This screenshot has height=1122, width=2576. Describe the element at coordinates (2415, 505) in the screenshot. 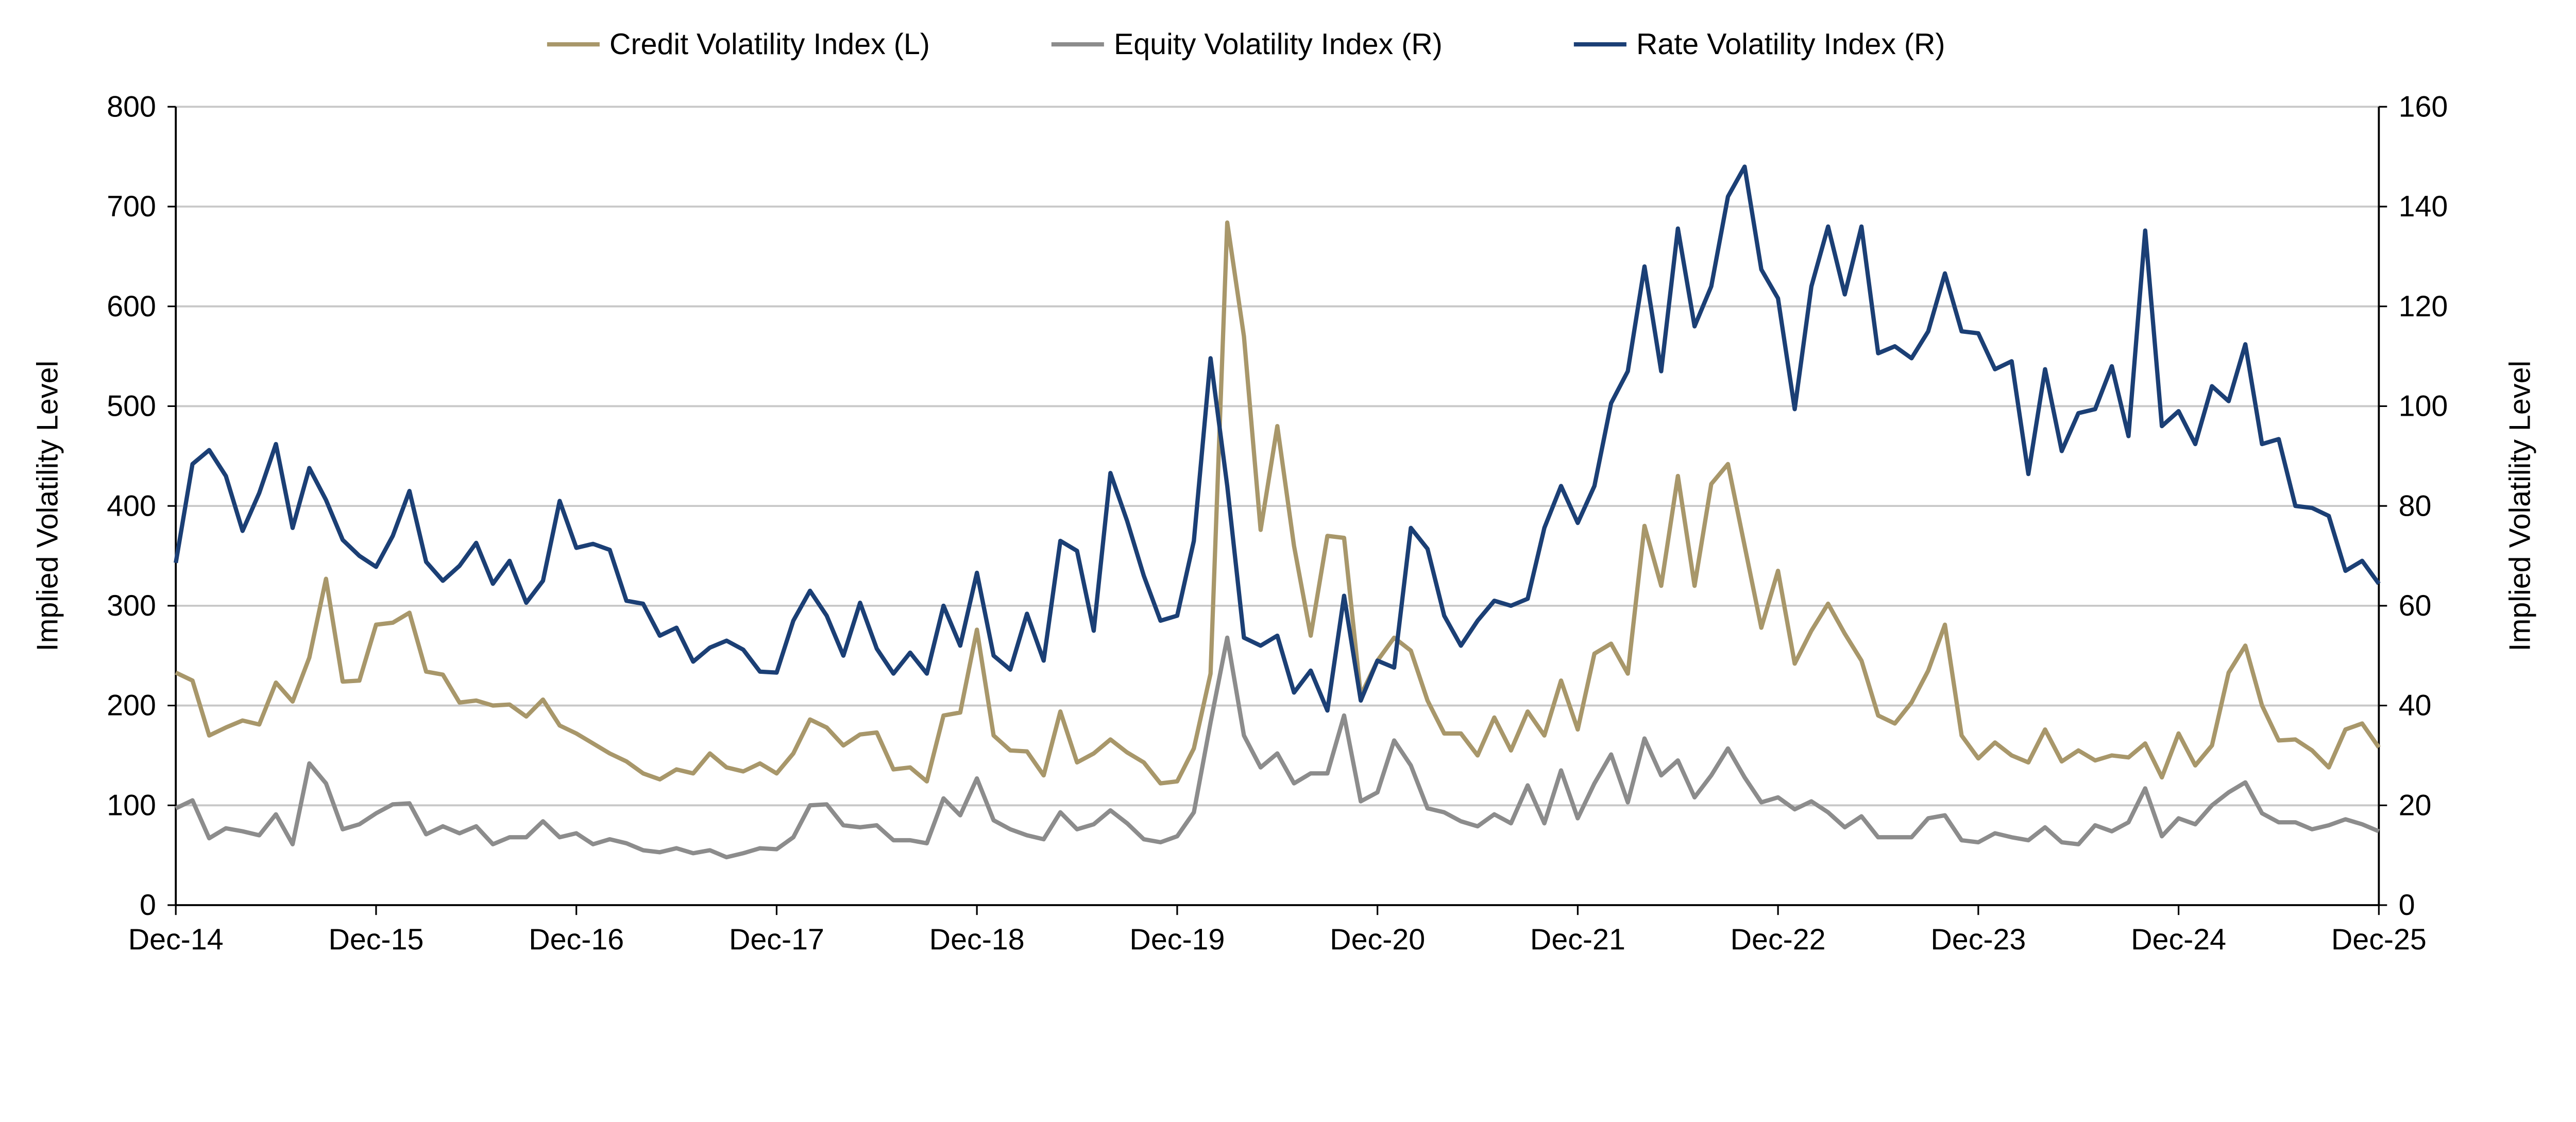

I see `right-tick-label: 80` at that location.